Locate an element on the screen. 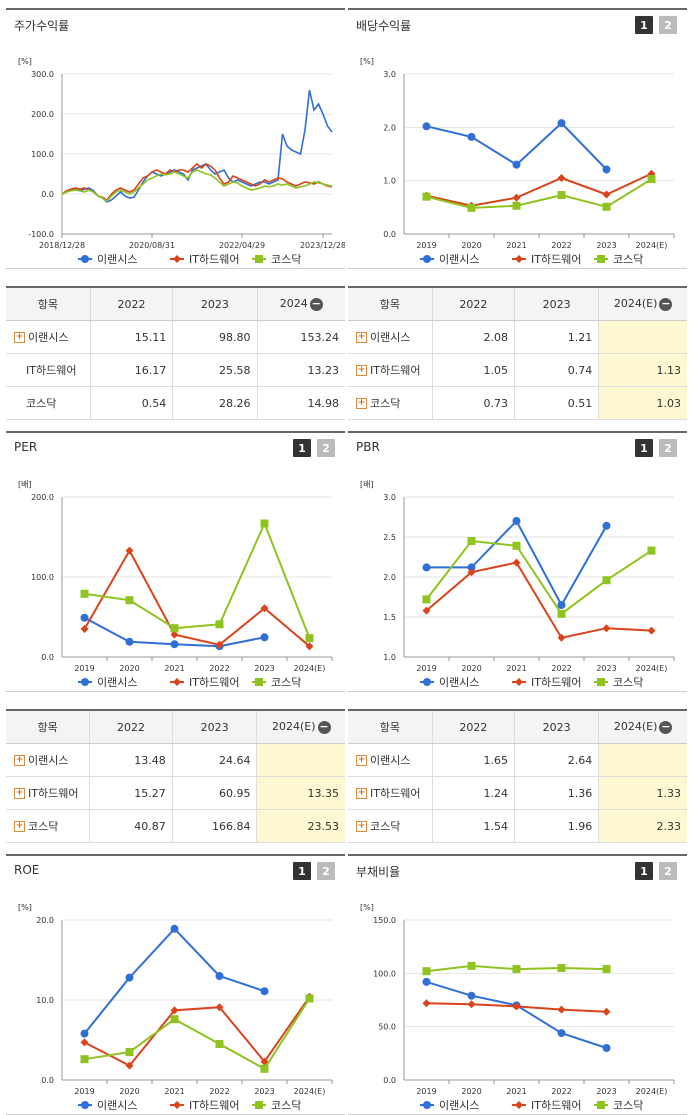  y-tick-label: 0.0 is located at coordinates (47, 657).